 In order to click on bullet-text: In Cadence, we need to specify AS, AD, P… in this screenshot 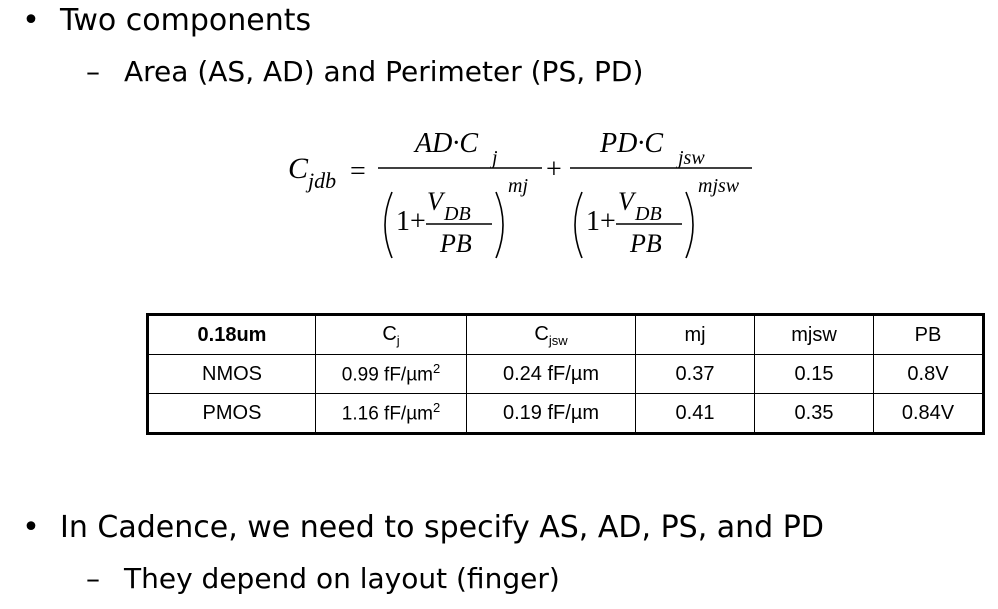, I will do `click(442, 527)`.